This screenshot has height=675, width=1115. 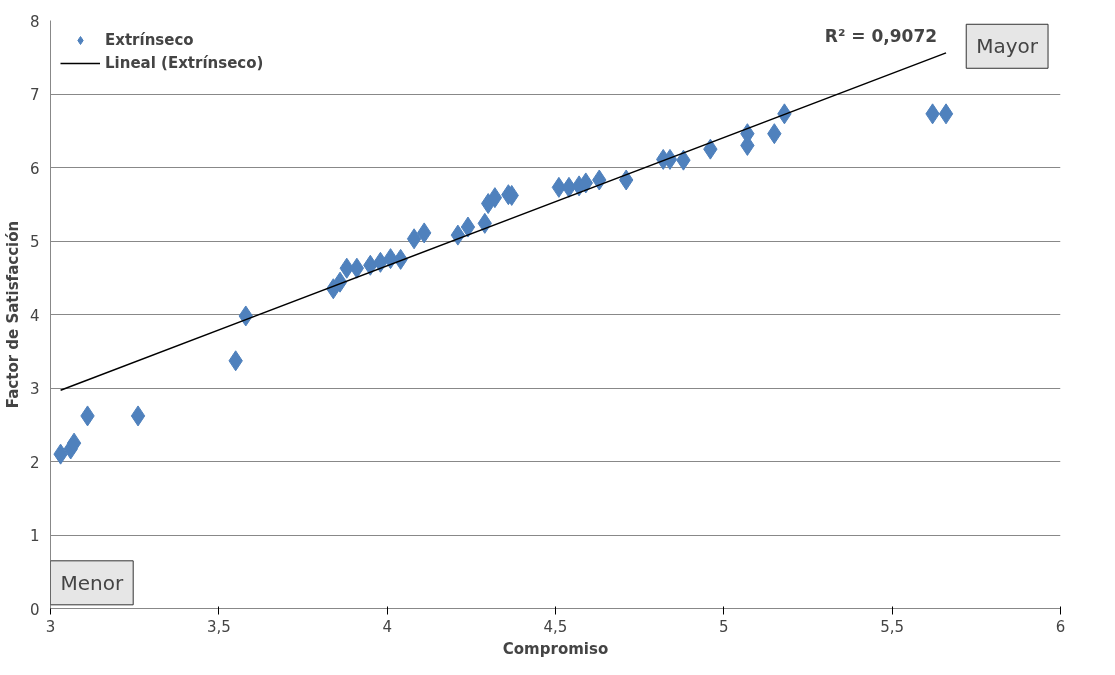 I want to click on x-tick-label: 4,5, so click(x=555, y=626).